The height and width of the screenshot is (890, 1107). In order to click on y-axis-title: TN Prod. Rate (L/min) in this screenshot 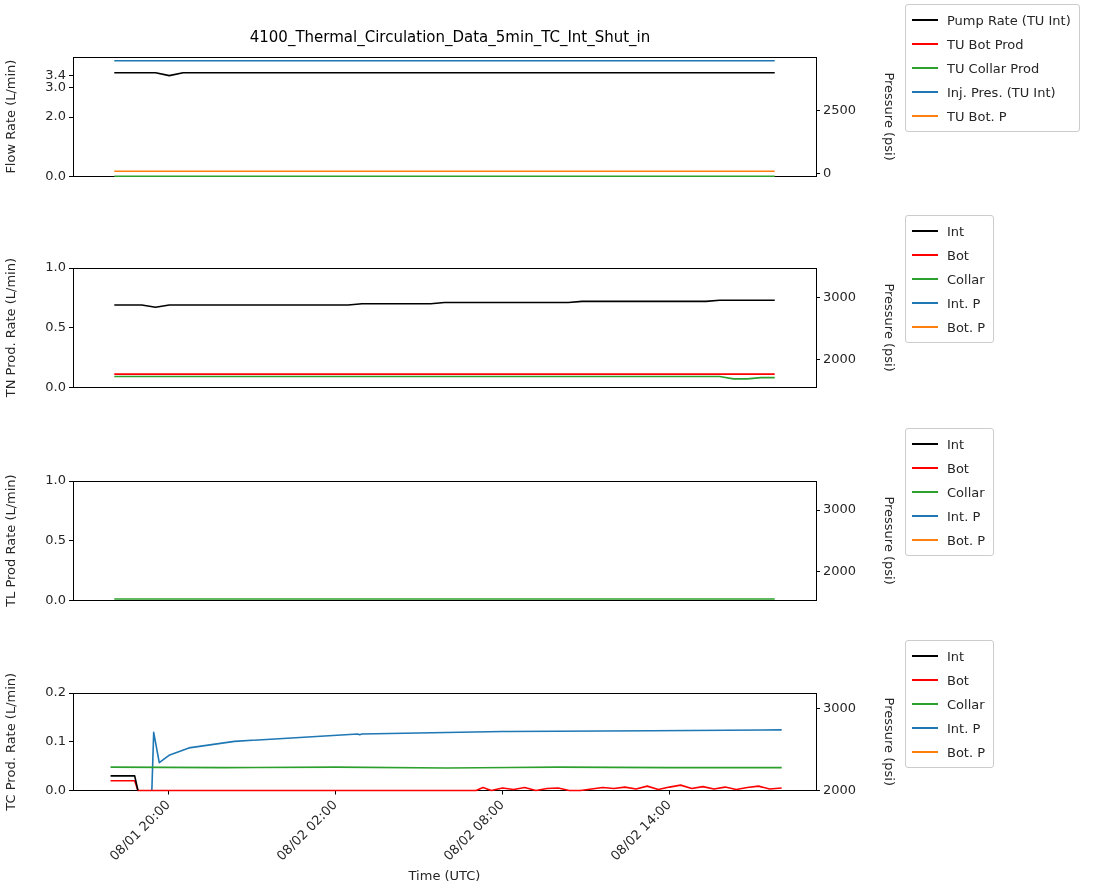, I will do `click(11, 328)`.